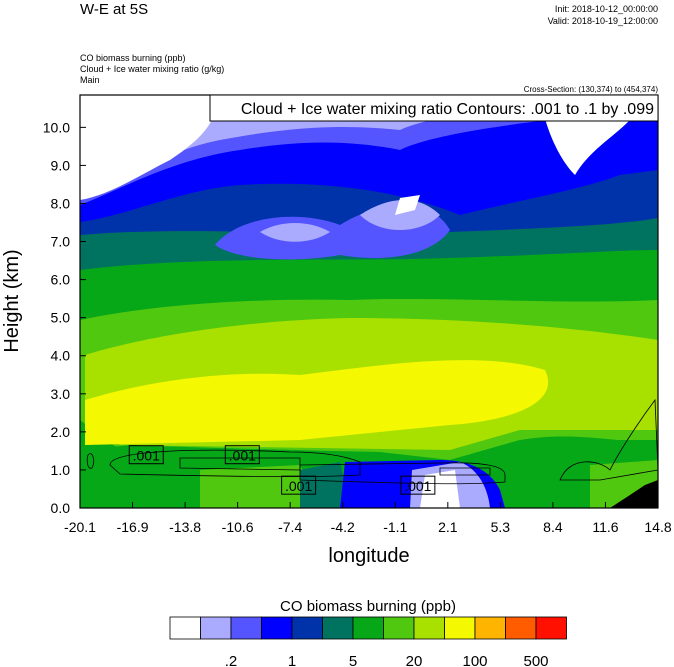 The width and height of the screenshot is (674, 667). Describe the element at coordinates (591, 89) in the screenshot. I see `cross-section-label: Cross-Section: (130,374) to (454,374)` at that location.